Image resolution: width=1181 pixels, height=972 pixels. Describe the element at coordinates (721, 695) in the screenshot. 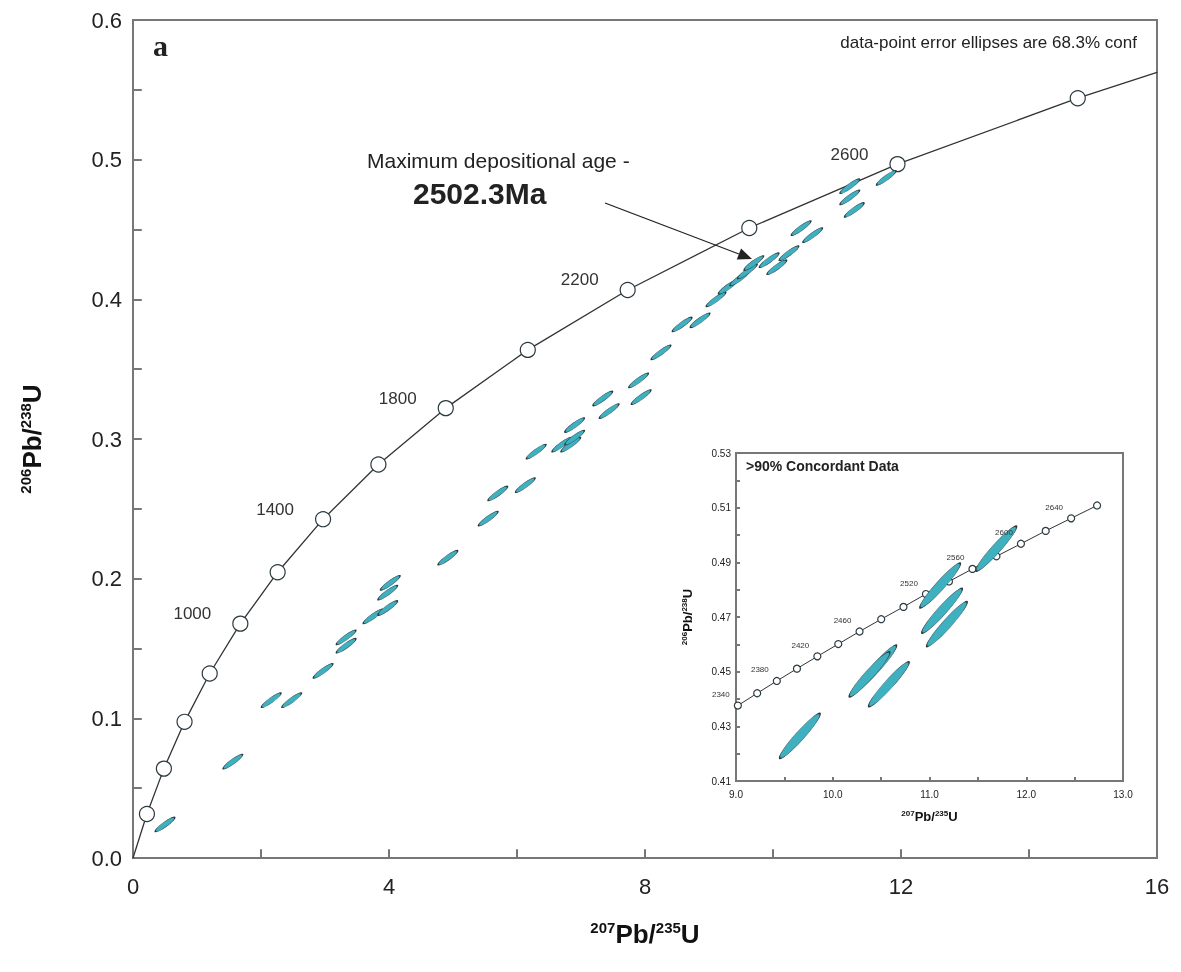

I see `annotation: 2340` at that location.